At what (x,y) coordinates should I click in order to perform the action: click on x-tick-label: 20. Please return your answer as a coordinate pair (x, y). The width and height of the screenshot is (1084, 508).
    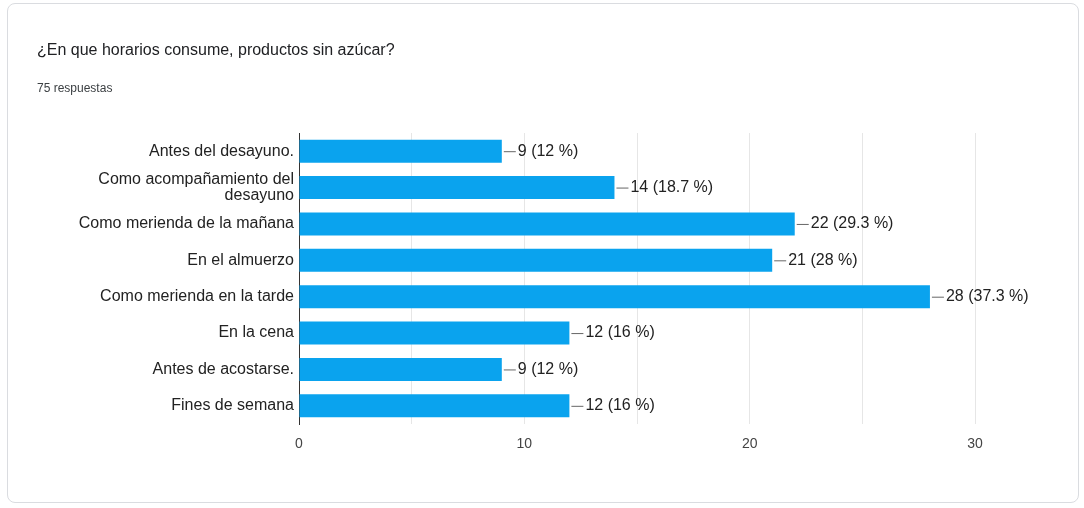
    Looking at the image, I should click on (749, 443).